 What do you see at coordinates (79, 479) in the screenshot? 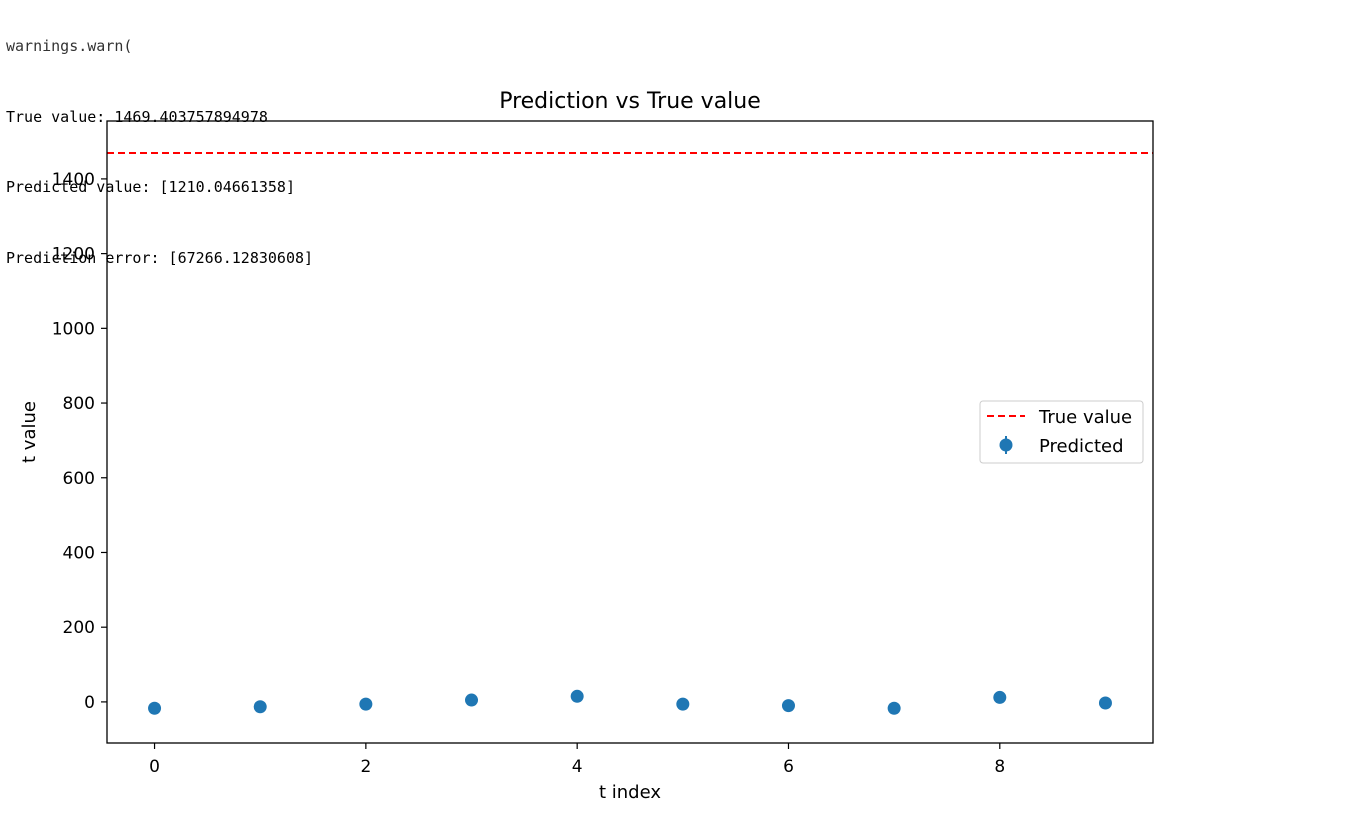
I see `y-tick-label: 600` at bounding box center [79, 479].